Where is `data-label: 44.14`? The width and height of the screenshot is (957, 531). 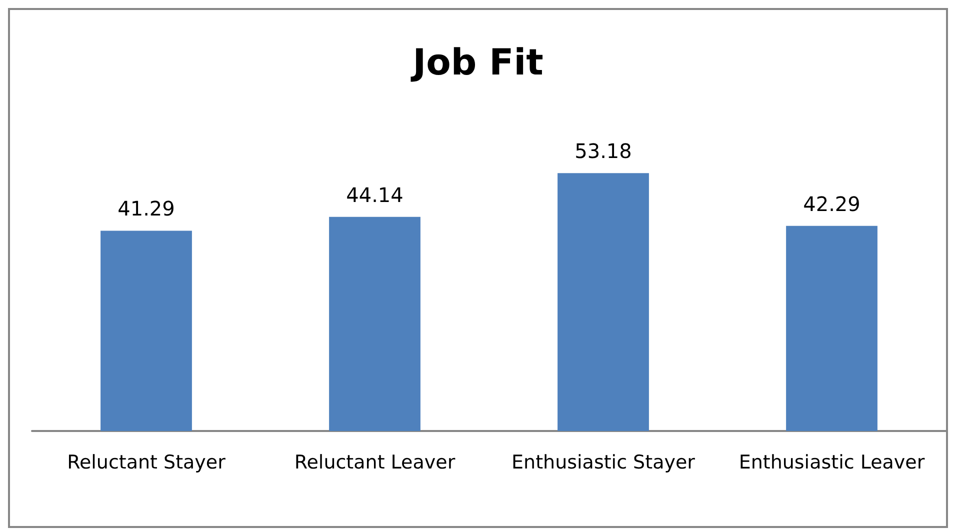 data-label: 44.14 is located at coordinates (375, 194).